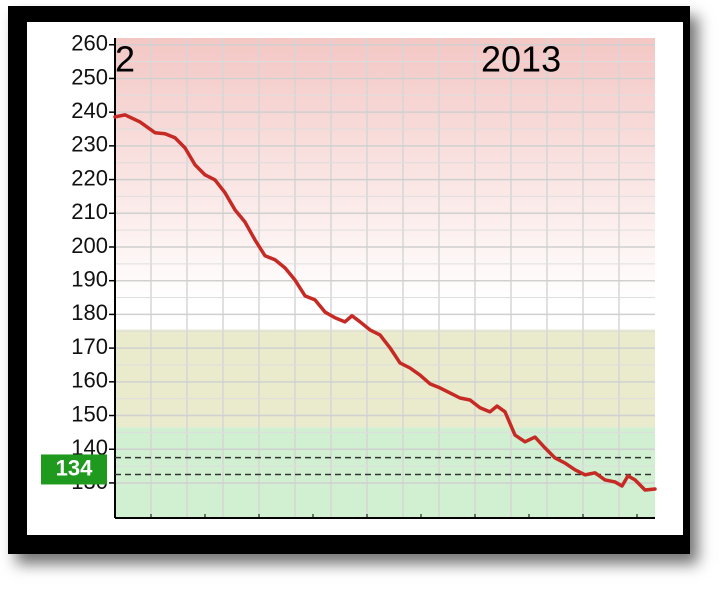 This screenshot has width=722, height=589. I want to click on y-tick-label: 150, so click(89, 413).